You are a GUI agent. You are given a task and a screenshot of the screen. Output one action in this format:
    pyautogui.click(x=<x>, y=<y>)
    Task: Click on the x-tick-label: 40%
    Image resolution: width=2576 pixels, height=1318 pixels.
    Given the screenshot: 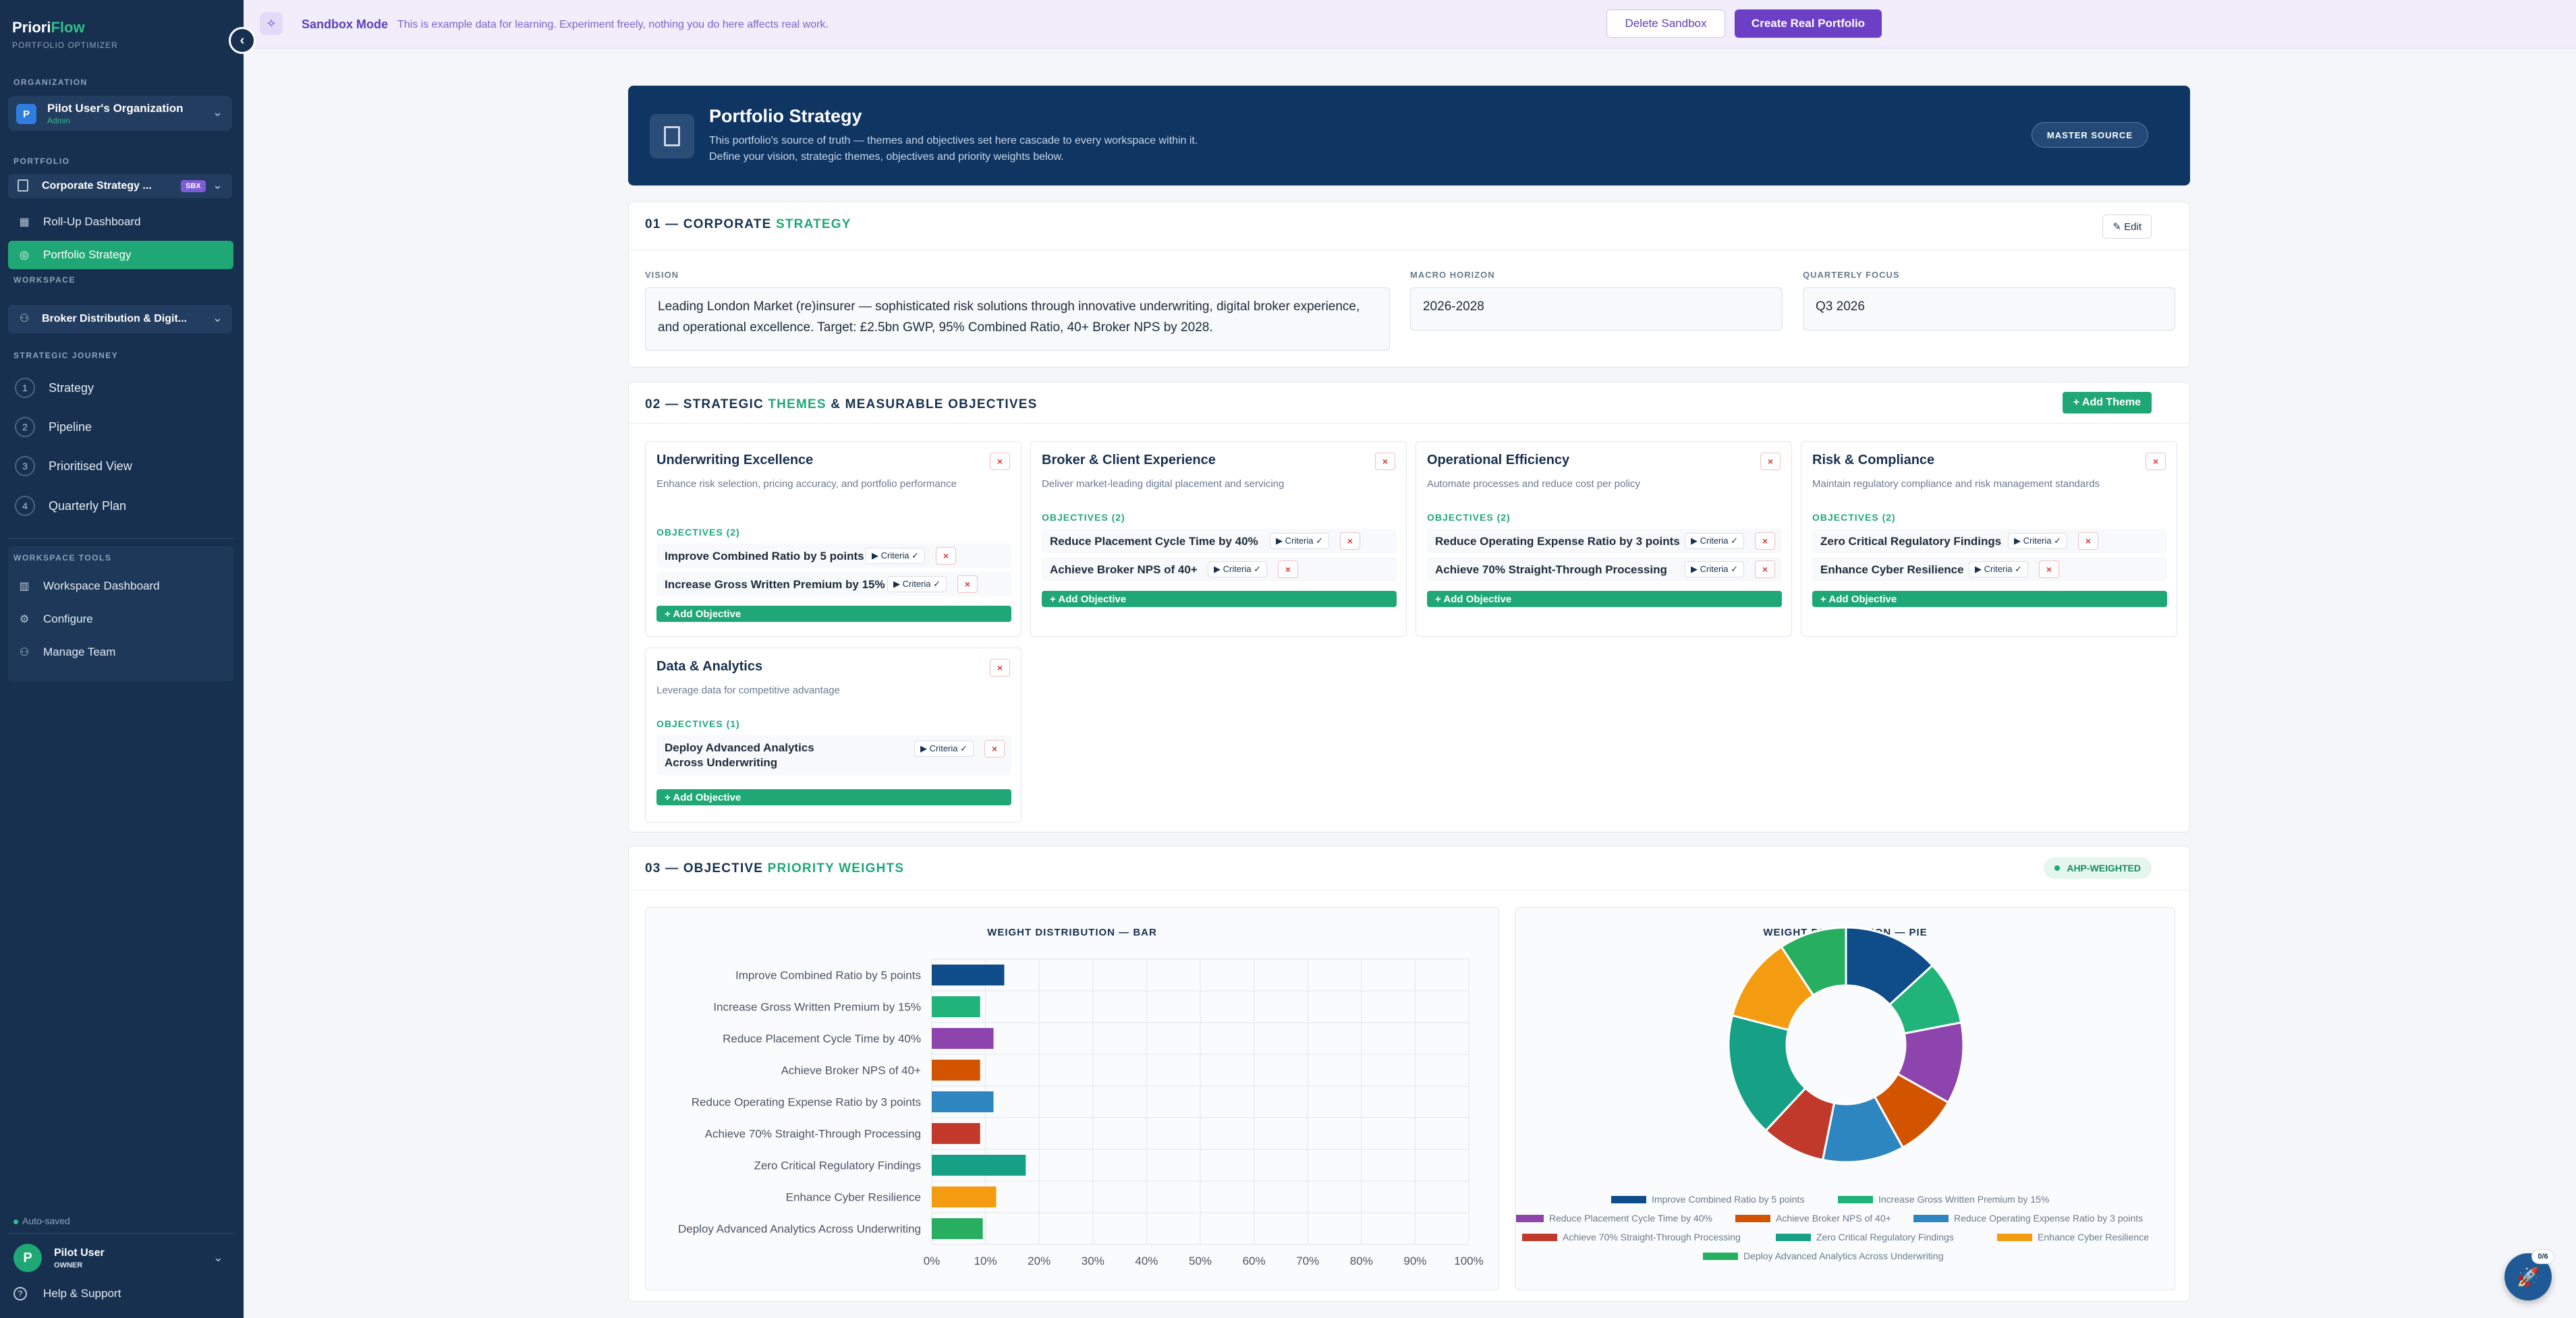 What is the action you would take?
    pyautogui.click(x=1146, y=1261)
    